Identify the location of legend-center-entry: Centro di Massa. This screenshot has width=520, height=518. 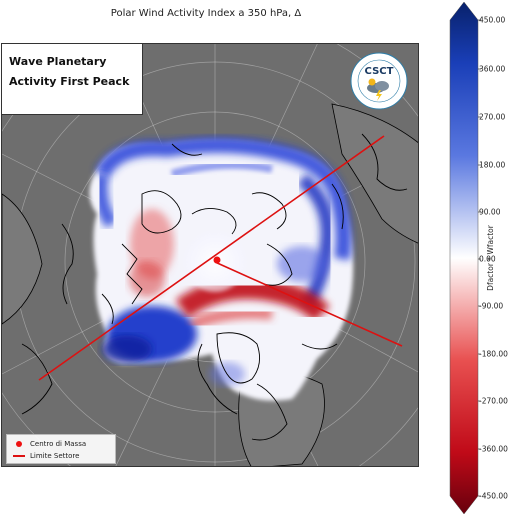
(61, 444).